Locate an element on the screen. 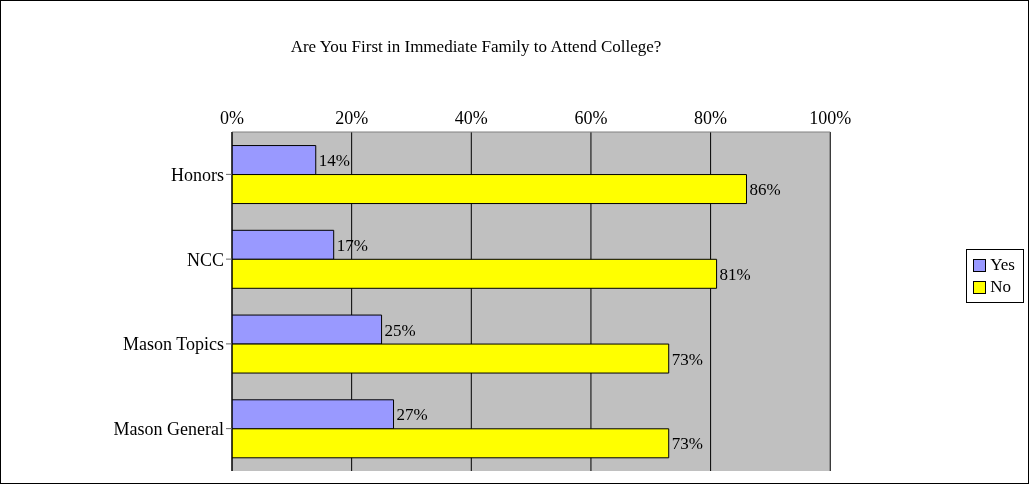  y-tick-label: Mason Topics is located at coordinates (173, 344).